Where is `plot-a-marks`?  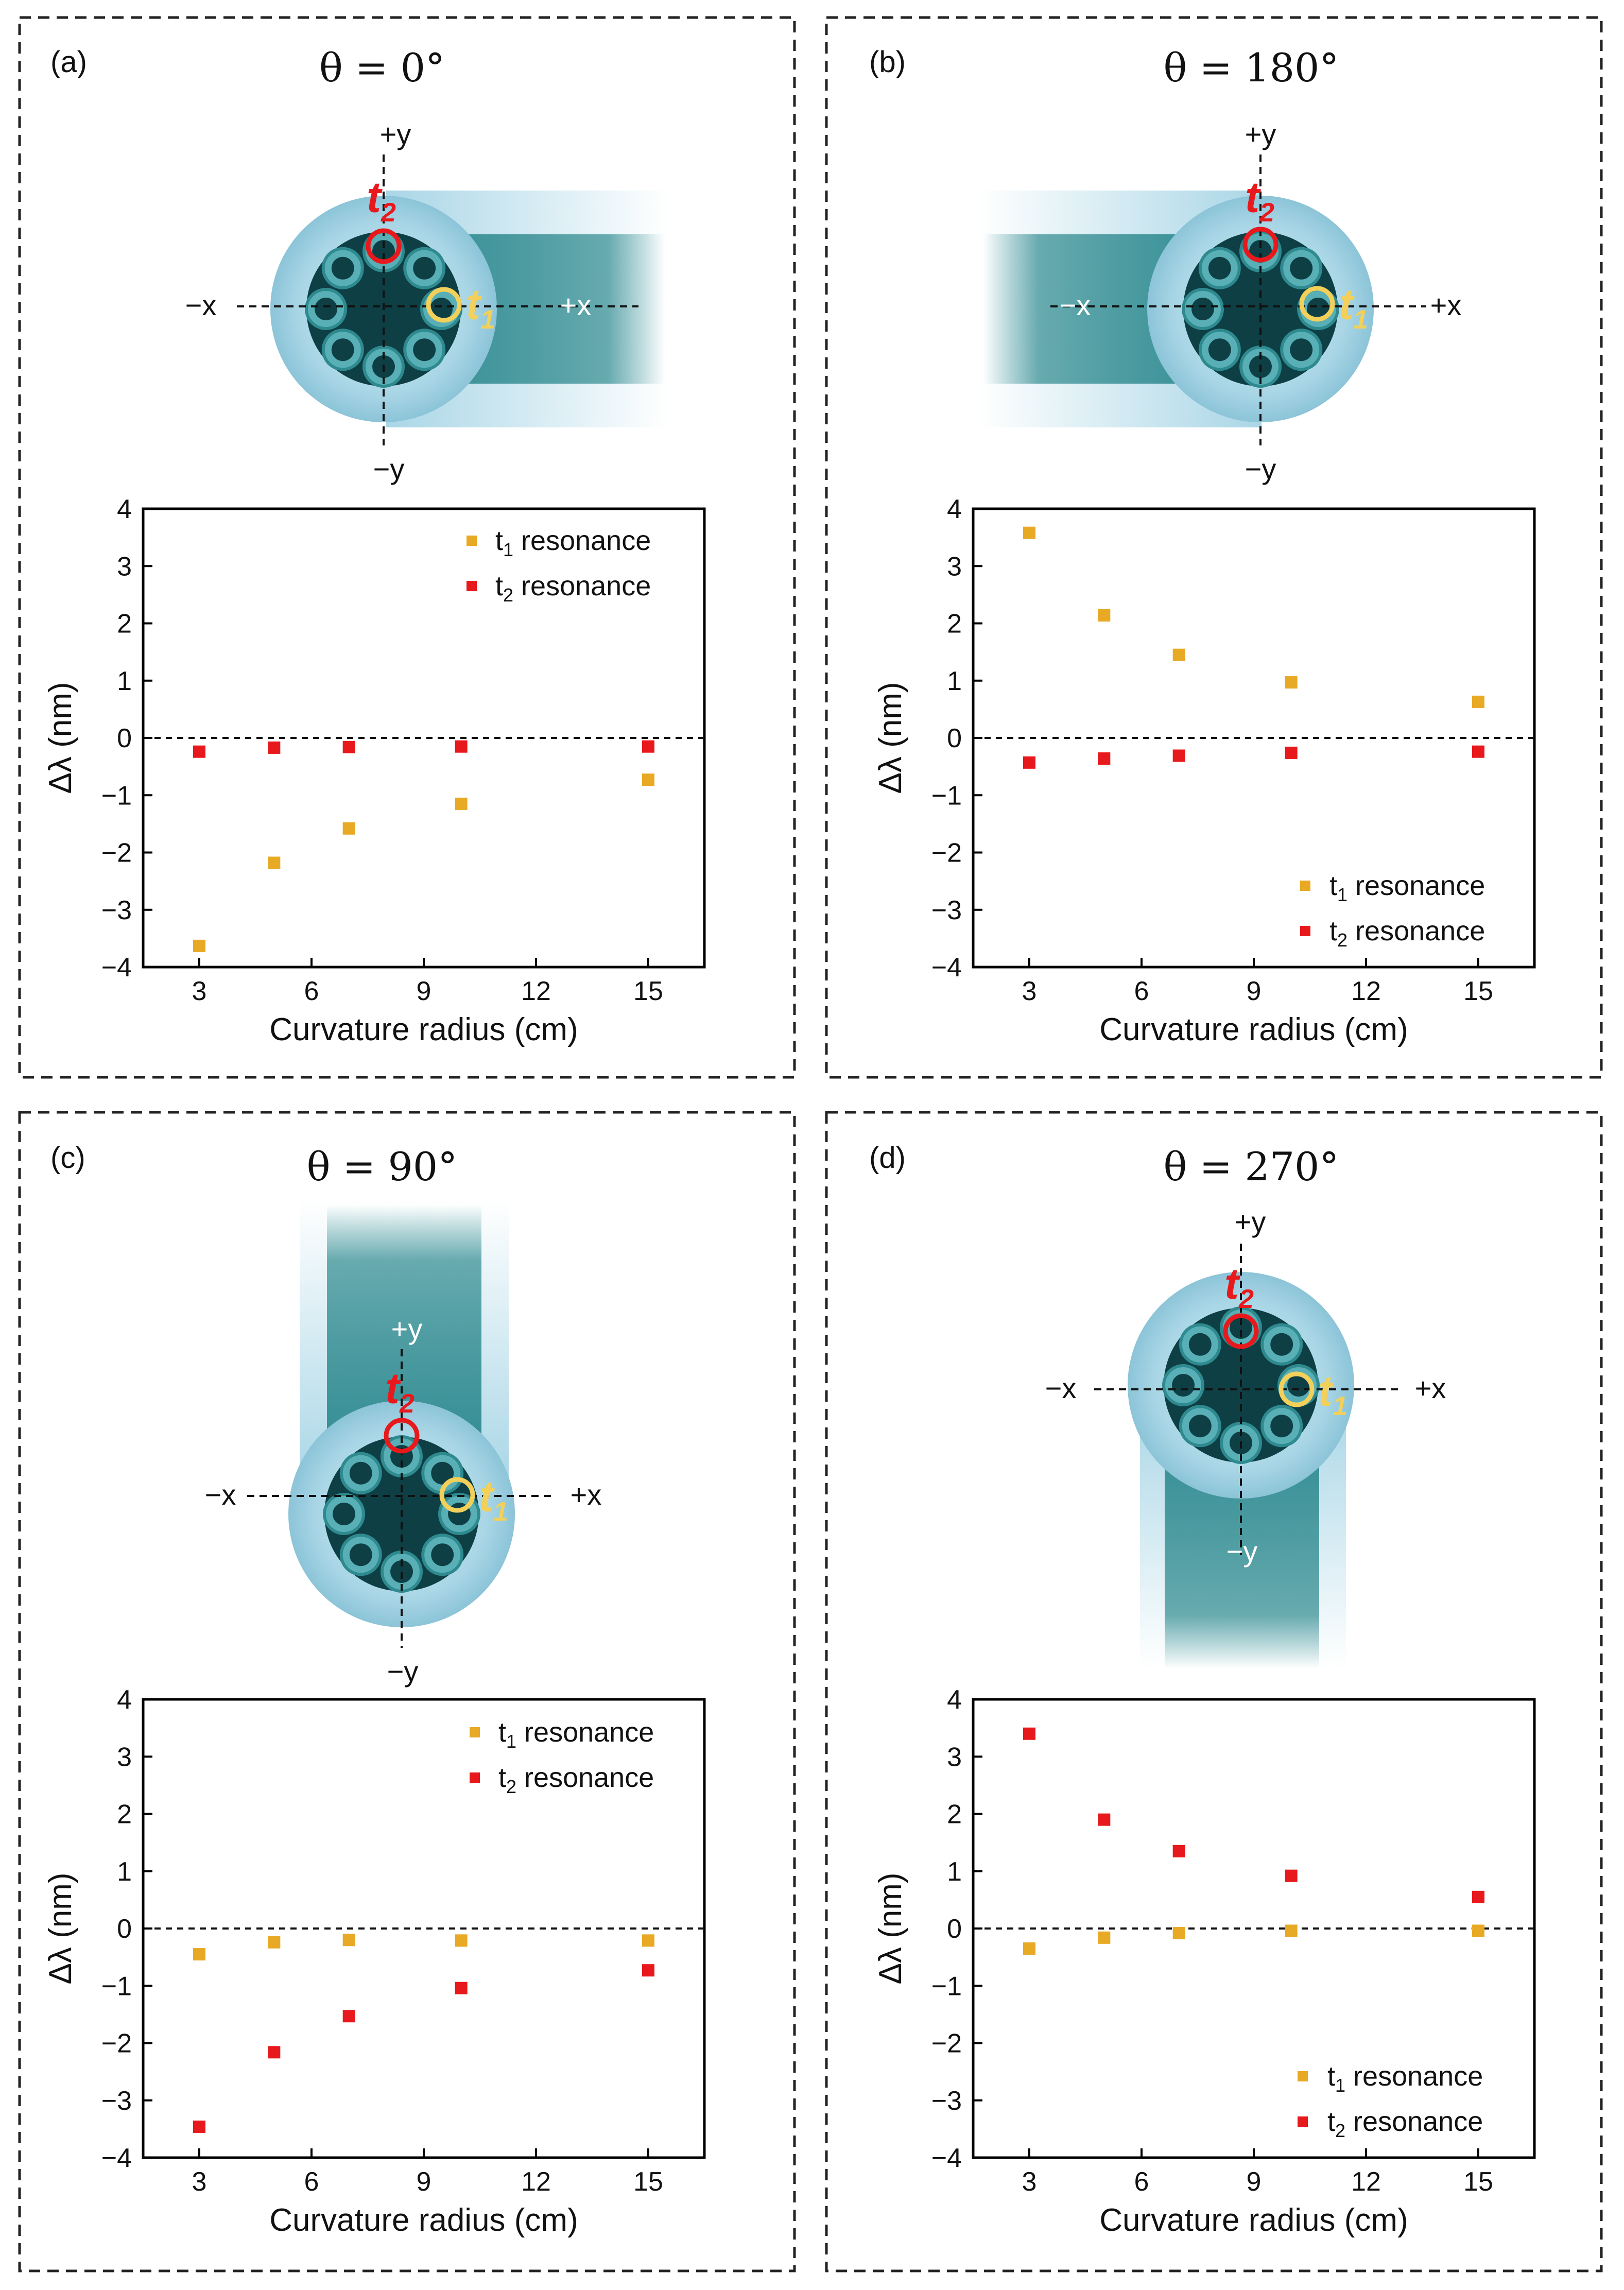
plot-a-marks is located at coordinates (423, 846).